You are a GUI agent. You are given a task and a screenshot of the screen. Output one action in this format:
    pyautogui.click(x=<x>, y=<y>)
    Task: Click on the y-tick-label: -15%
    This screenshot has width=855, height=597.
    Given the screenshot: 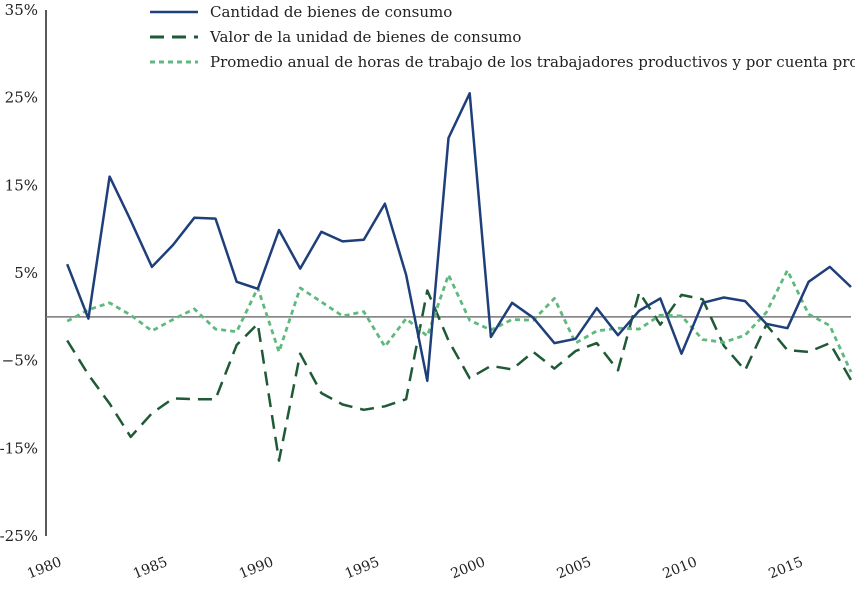 What is the action you would take?
    pyautogui.click(x=19, y=448)
    